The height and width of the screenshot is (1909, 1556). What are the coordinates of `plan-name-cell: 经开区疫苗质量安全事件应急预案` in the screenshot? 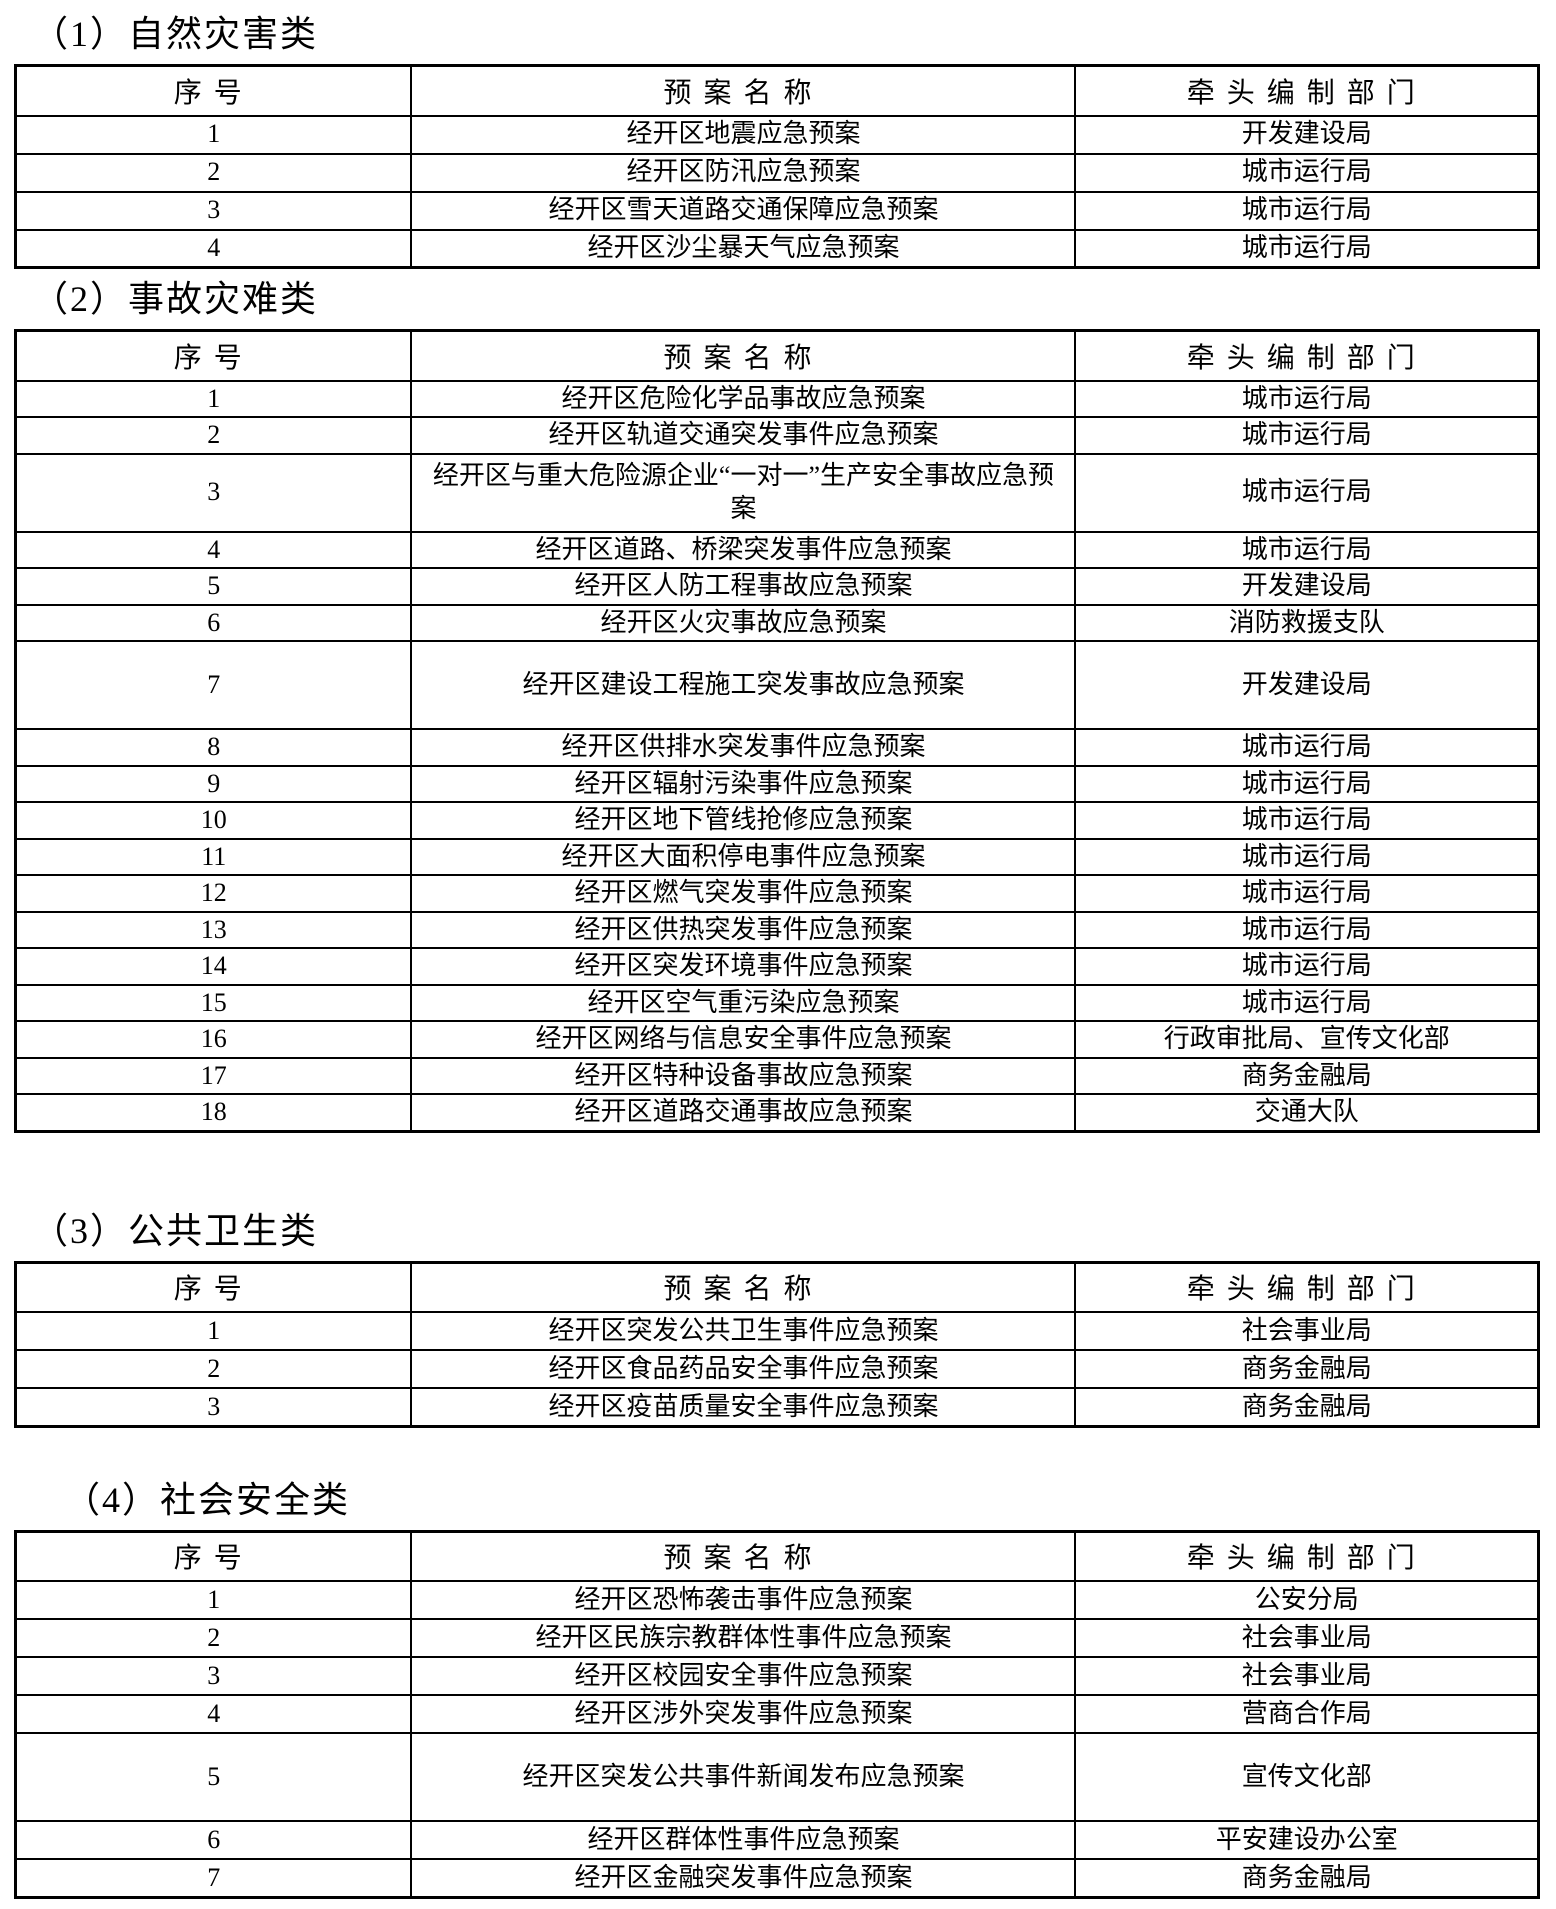 It's located at (743, 1407).